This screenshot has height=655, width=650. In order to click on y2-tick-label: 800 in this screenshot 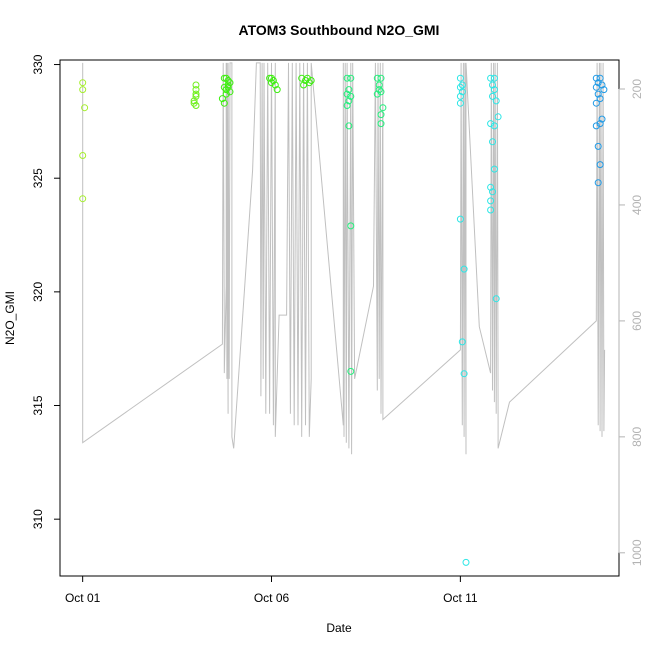, I will do `click(637, 437)`.